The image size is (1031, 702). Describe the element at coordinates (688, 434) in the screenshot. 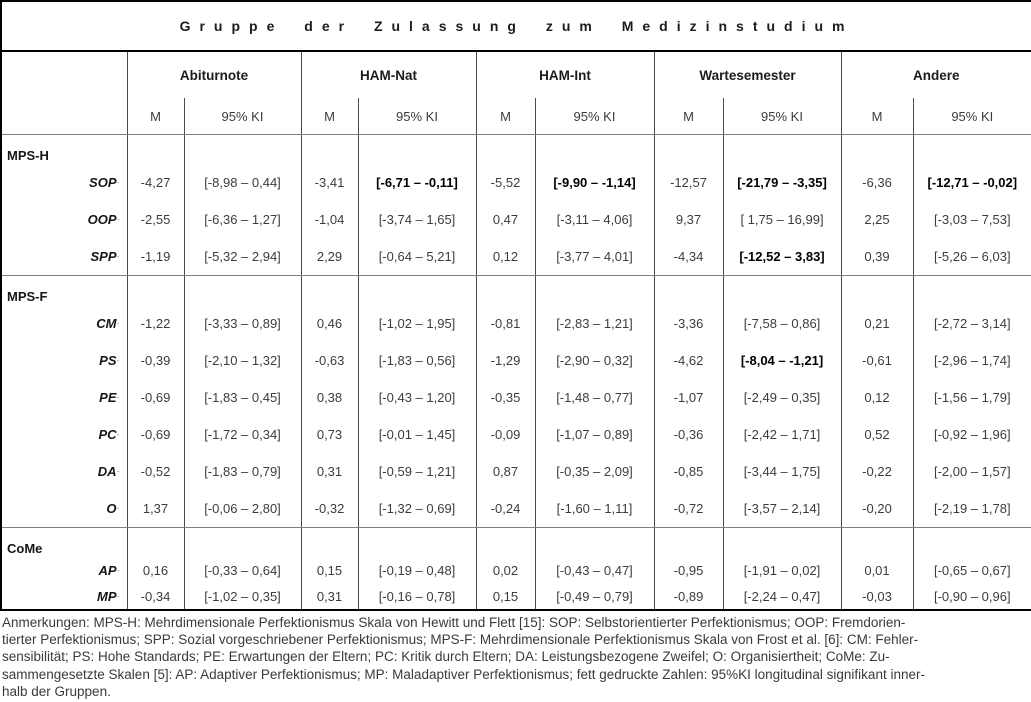

I see `mean-value: -0,36` at that location.